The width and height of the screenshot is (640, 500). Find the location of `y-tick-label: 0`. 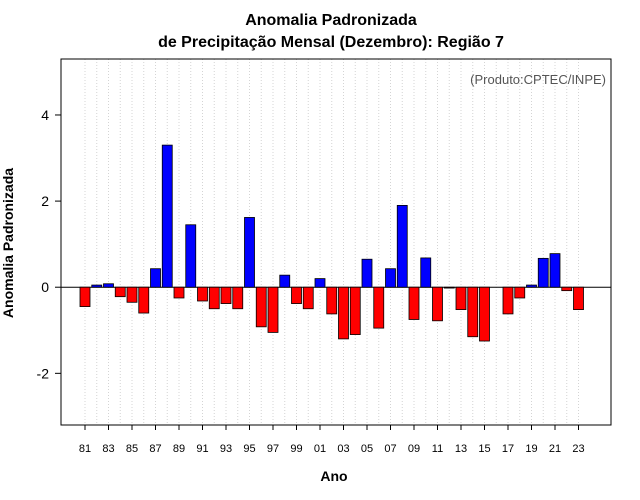

y-tick-label: 0 is located at coordinates (45, 287).